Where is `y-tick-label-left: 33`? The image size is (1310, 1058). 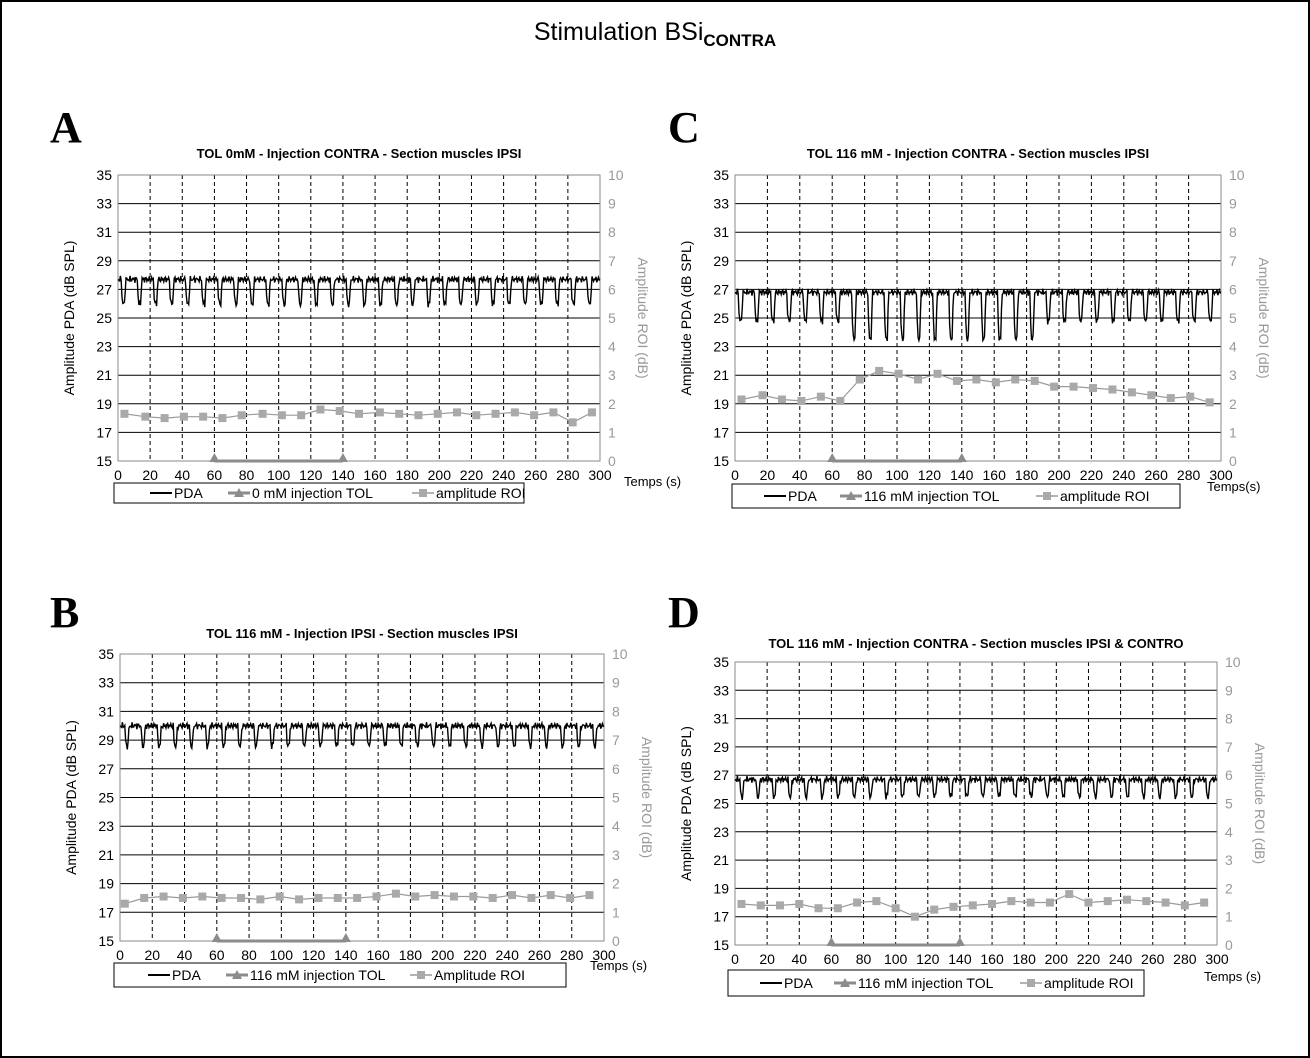
y-tick-label-left: 33 is located at coordinates (721, 204).